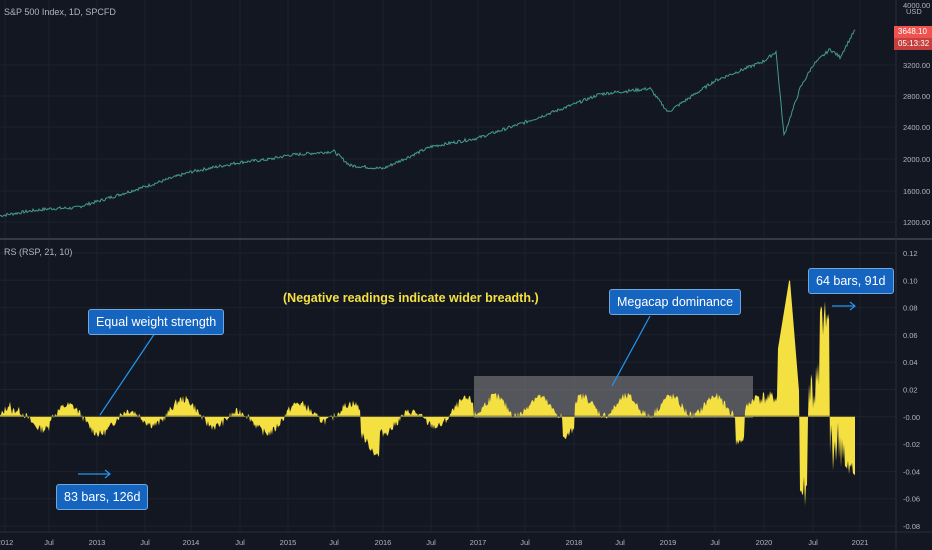 This screenshot has width=932, height=550. Describe the element at coordinates (916, 65) in the screenshot. I see `top-tick-label: 3200.00` at that location.